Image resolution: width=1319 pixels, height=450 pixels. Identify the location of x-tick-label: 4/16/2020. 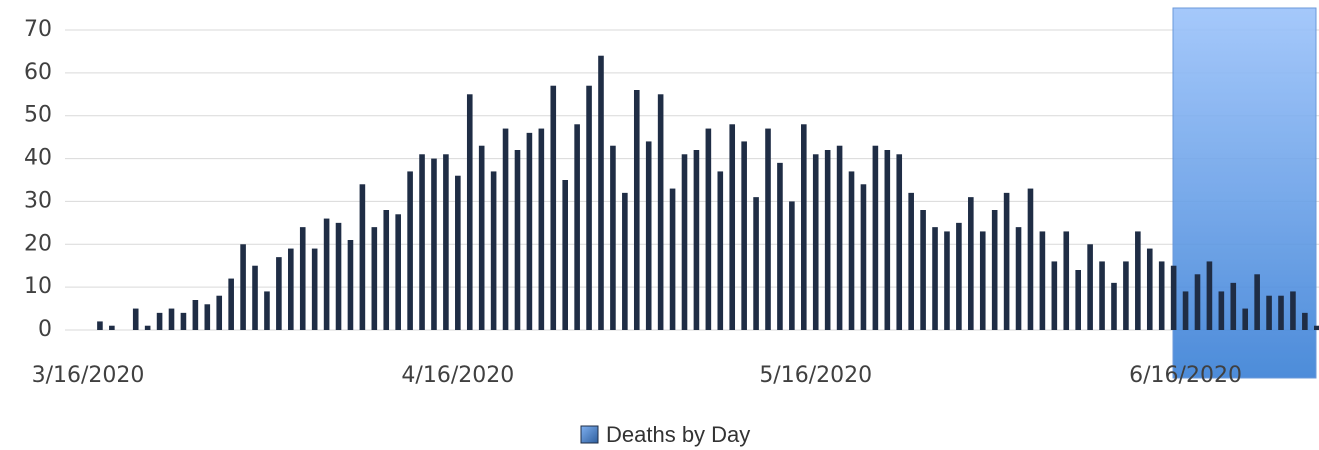
(457, 375).